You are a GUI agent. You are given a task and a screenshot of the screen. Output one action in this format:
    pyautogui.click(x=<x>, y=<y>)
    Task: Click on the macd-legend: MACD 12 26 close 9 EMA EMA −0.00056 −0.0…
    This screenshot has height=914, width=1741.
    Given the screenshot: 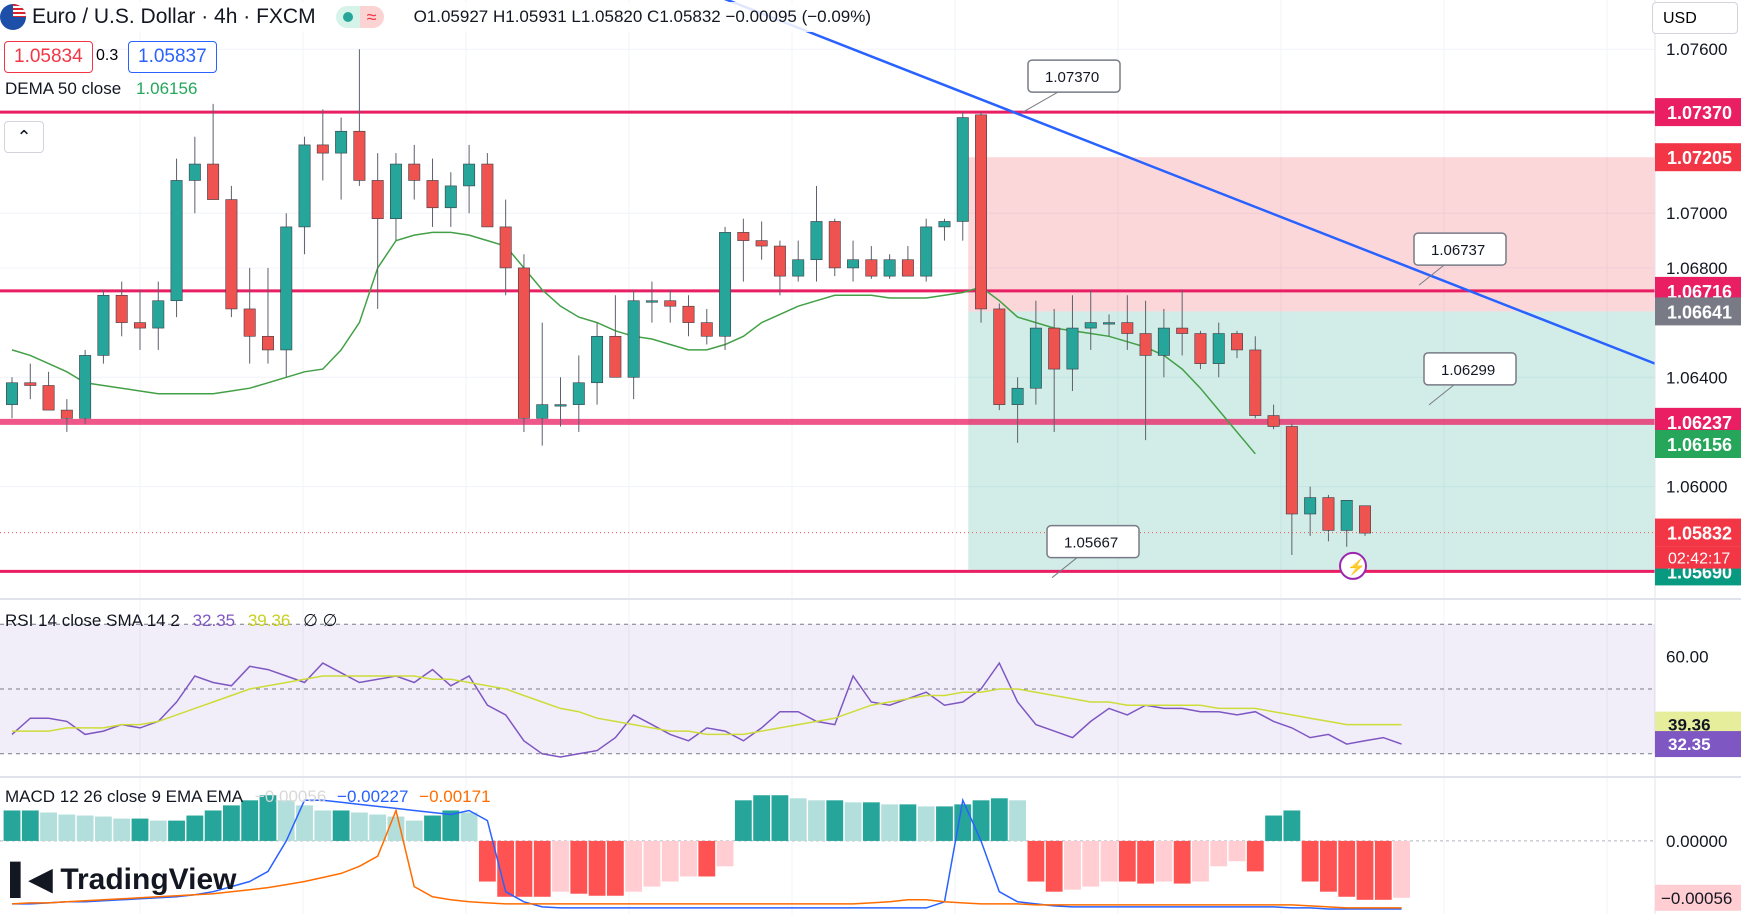 What is the action you would take?
    pyautogui.click(x=248, y=797)
    